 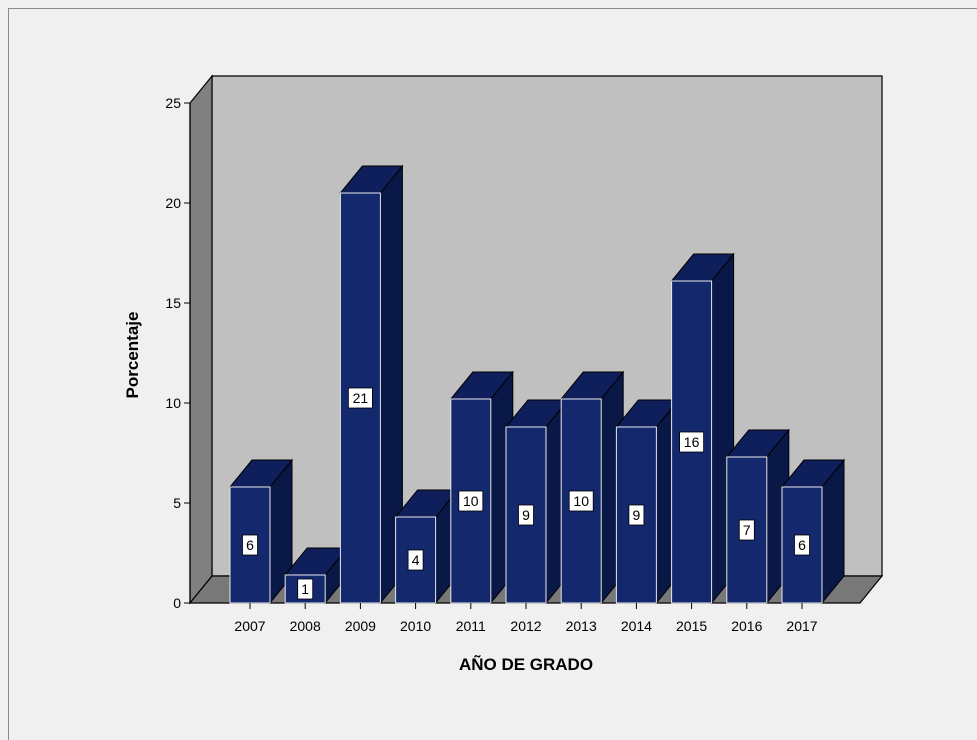 I want to click on data-label: 1, so click(x=305, y=589).